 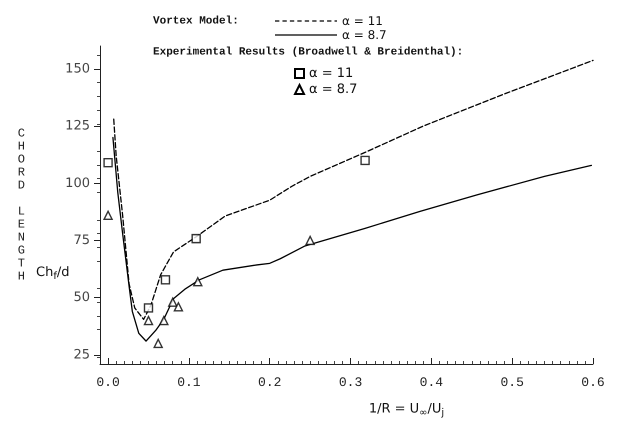 What do you see at coordinates (270, 382) in the screenshot?
I see `x-tick-label: 0.2` at bounding box center [270, 382].